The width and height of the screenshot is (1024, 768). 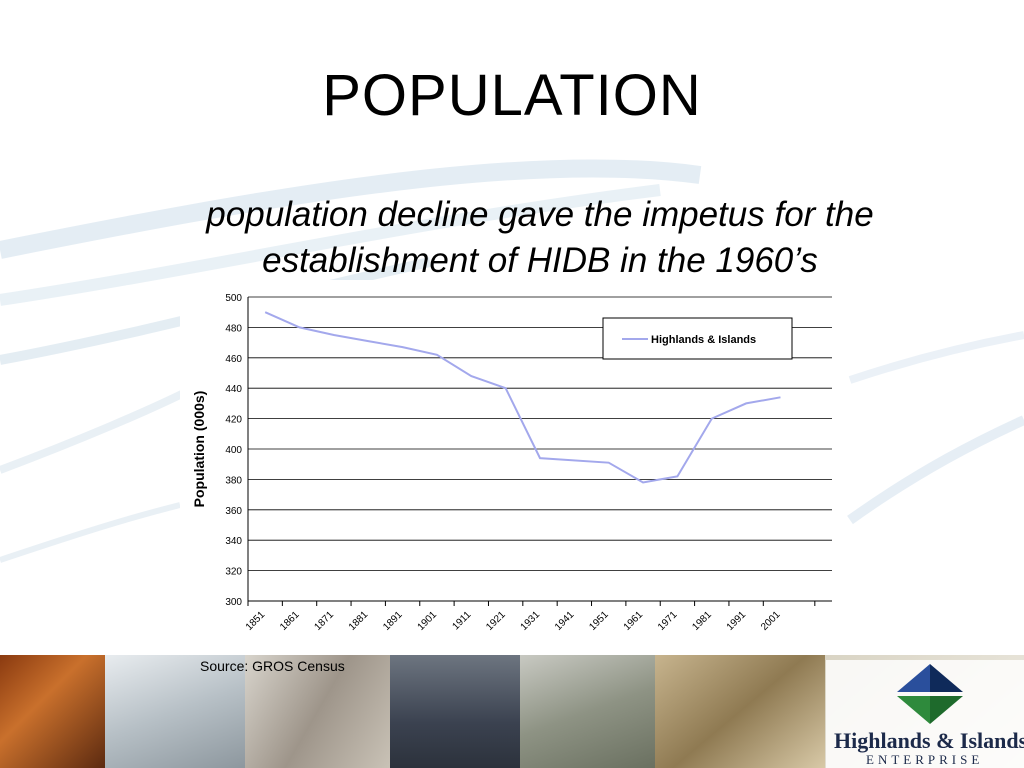 I want to click on x-tick-label: 1861, so click(x=290, y=621).